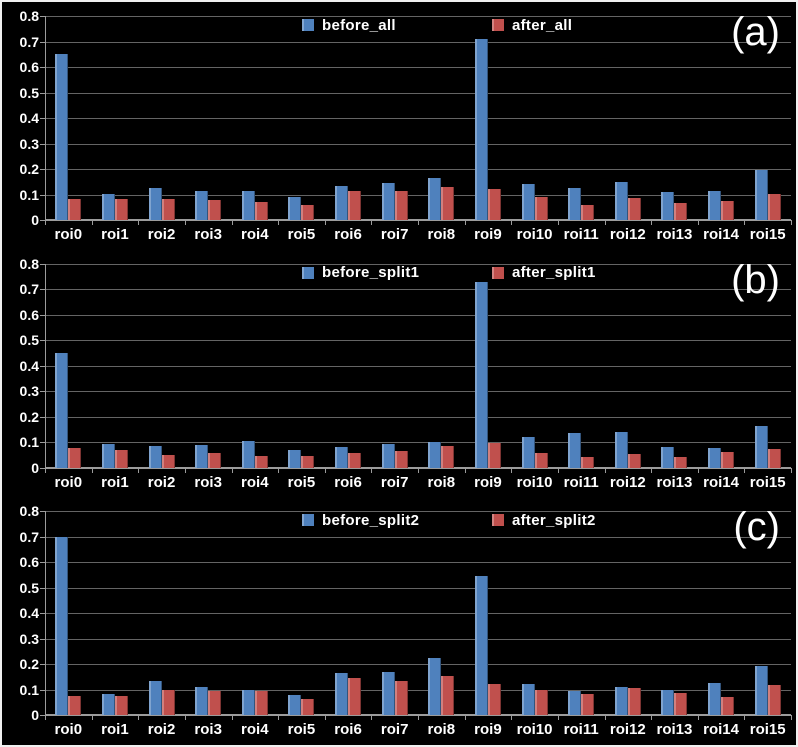  What do you see at coordinates (215, 703) in the screenshot?
I see `bar-after_split2-roi3` at bounding box center [215, 703].